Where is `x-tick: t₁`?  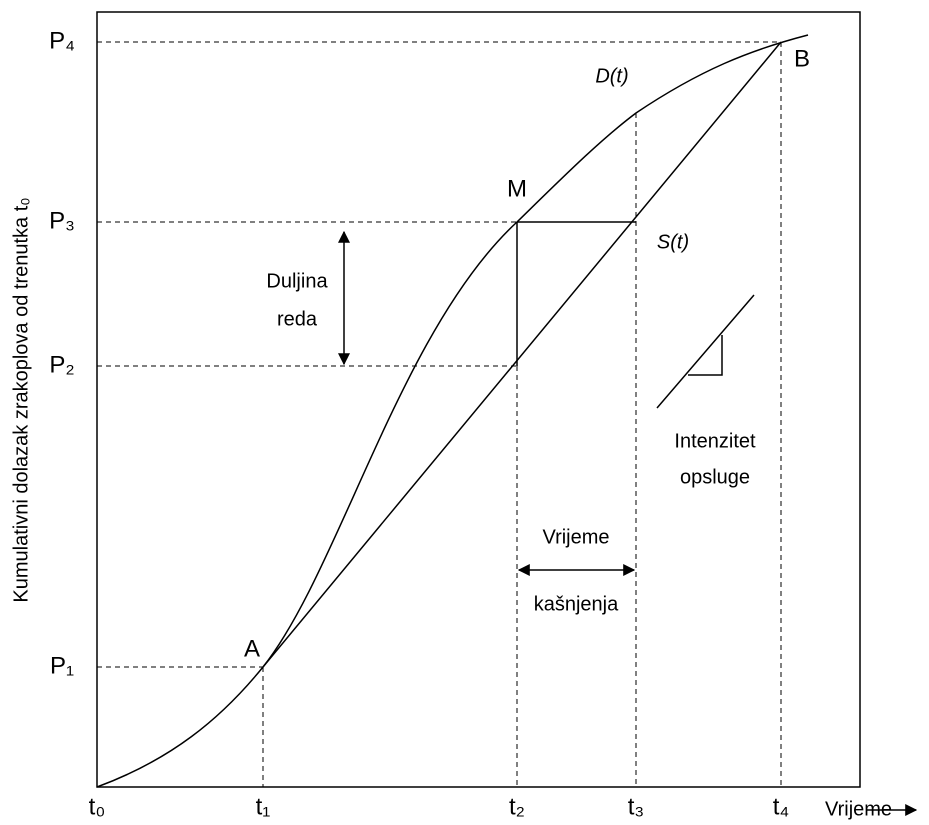 x-tick: t₁ is located at coordinates (263, 806).